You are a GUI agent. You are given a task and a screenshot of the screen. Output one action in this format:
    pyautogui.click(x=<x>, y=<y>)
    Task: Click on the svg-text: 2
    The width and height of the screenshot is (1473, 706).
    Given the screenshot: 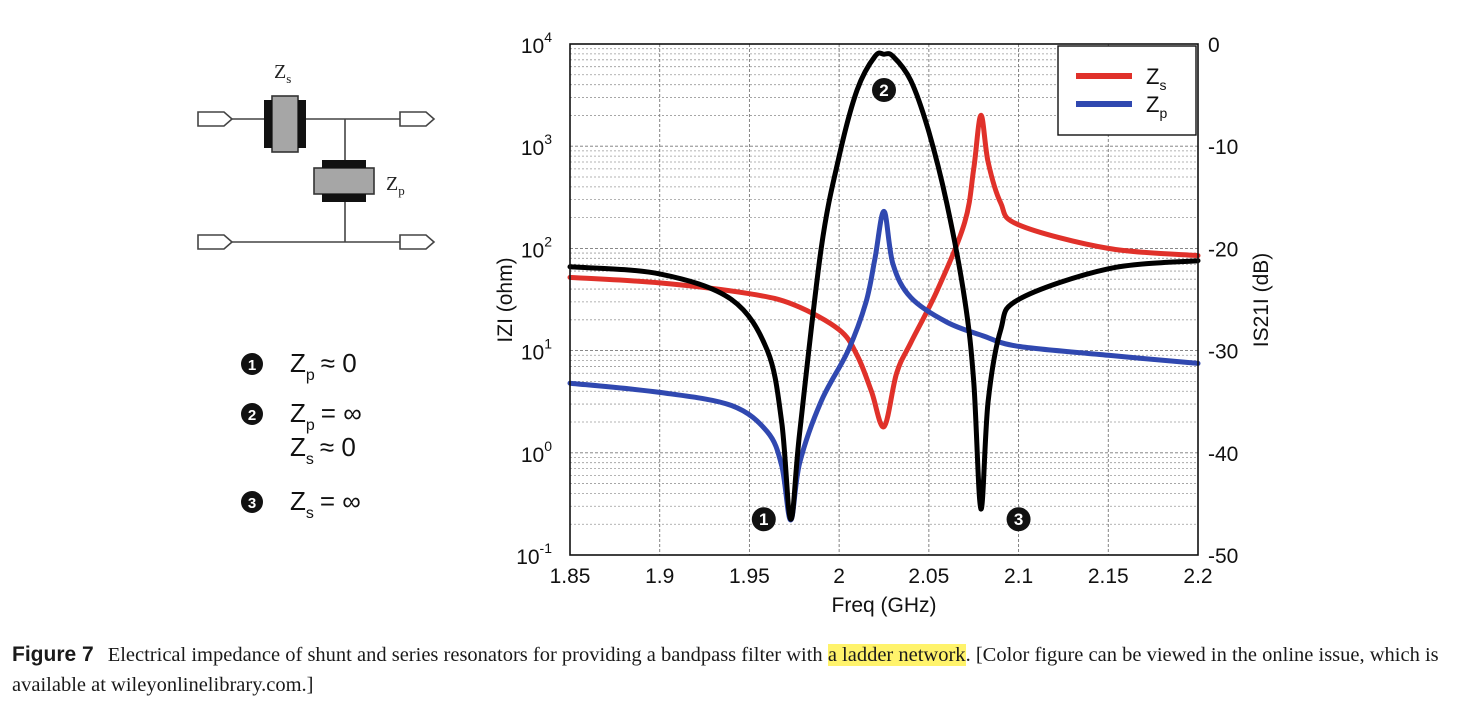 What is the action you would take?
    pyautogui.click(x=883, y=90)
    